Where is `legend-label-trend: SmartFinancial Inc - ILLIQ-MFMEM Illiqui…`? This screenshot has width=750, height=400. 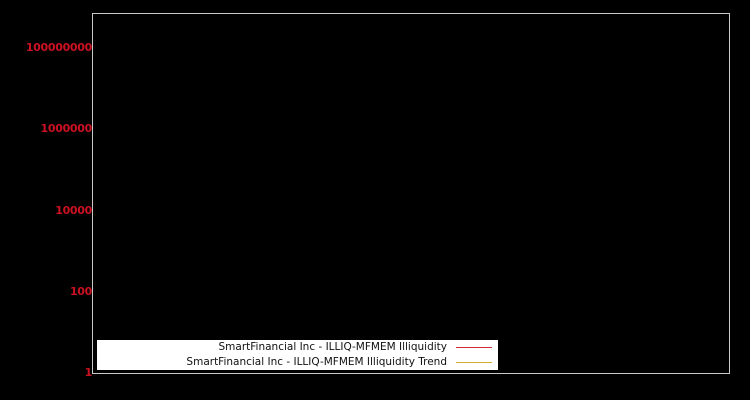
legend-label-trend: SmartFinancial Inc - ILLIQ-MFMEM Illiqui… is located at coordinates (316, 362).